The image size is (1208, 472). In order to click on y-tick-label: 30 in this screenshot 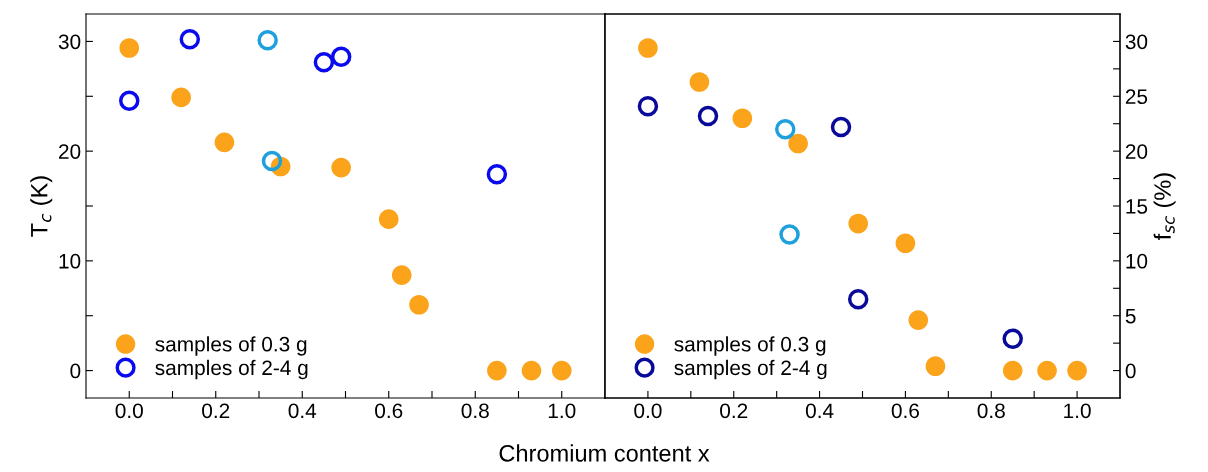, I will do `click(69, 42)`.